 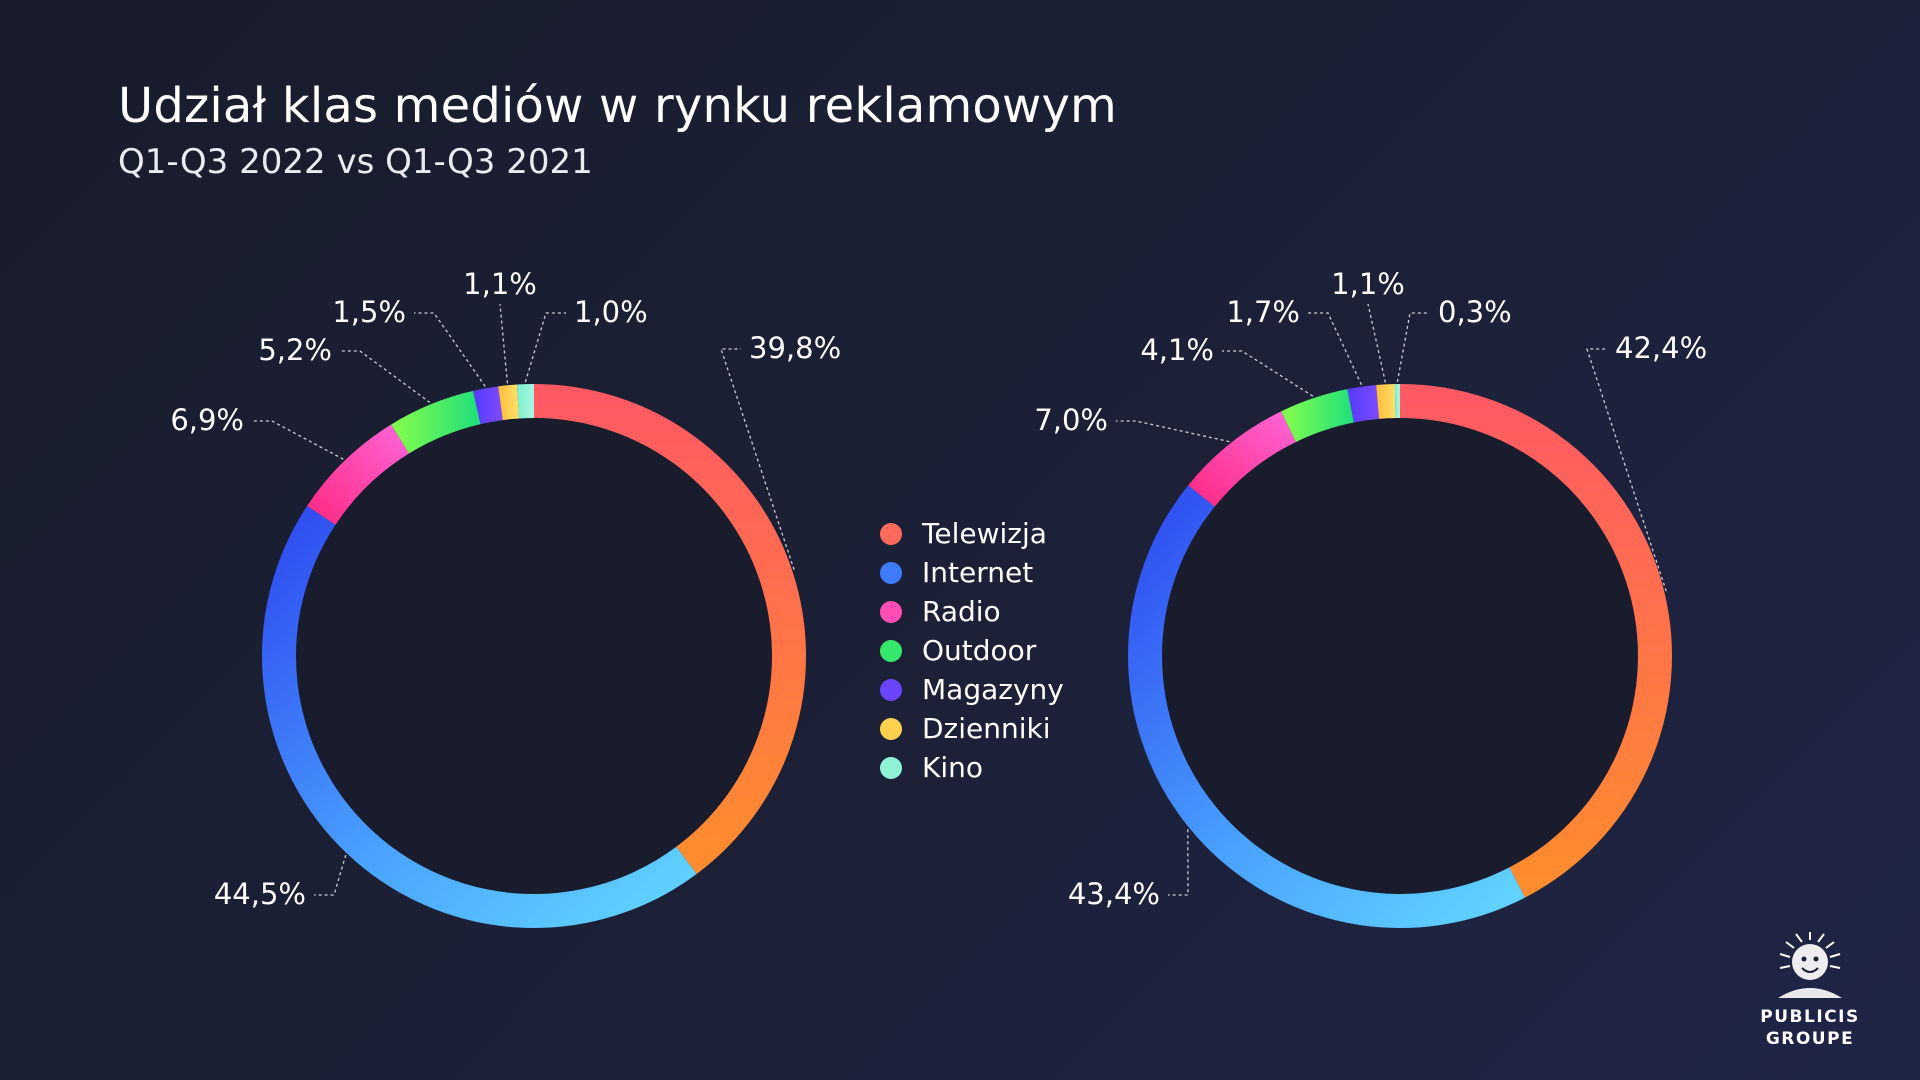 I want to click on data-label-radio: 7,0%, so click(x=1071, y=420).